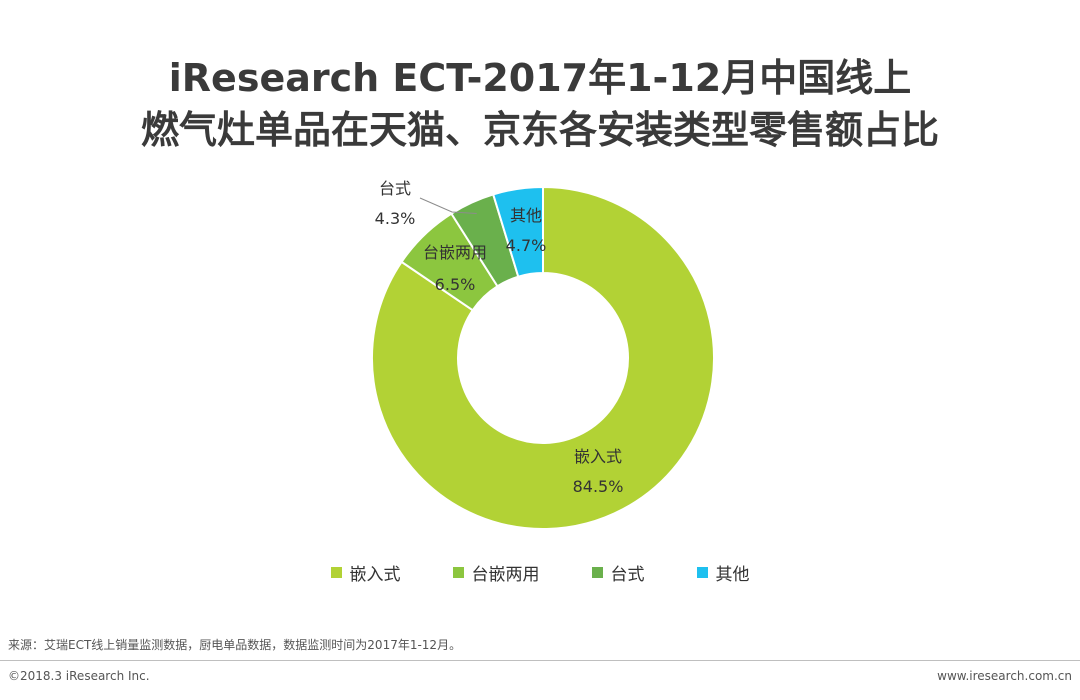 The height and width of the screenshot is (700, 1080). Describe the element at coordinates (455, 284) in the screenshot. I see `slice-value-dual-use: 6.5%` at that location.